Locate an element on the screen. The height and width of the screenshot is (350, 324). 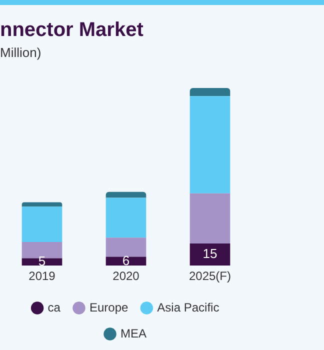
data-label: 5 is located at coordinates (42, 260).